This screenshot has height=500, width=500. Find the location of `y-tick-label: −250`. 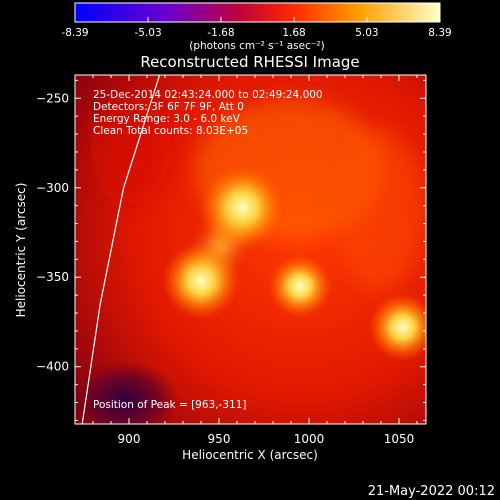

y-tick-label: −250 is located at coordinates (52, 98).